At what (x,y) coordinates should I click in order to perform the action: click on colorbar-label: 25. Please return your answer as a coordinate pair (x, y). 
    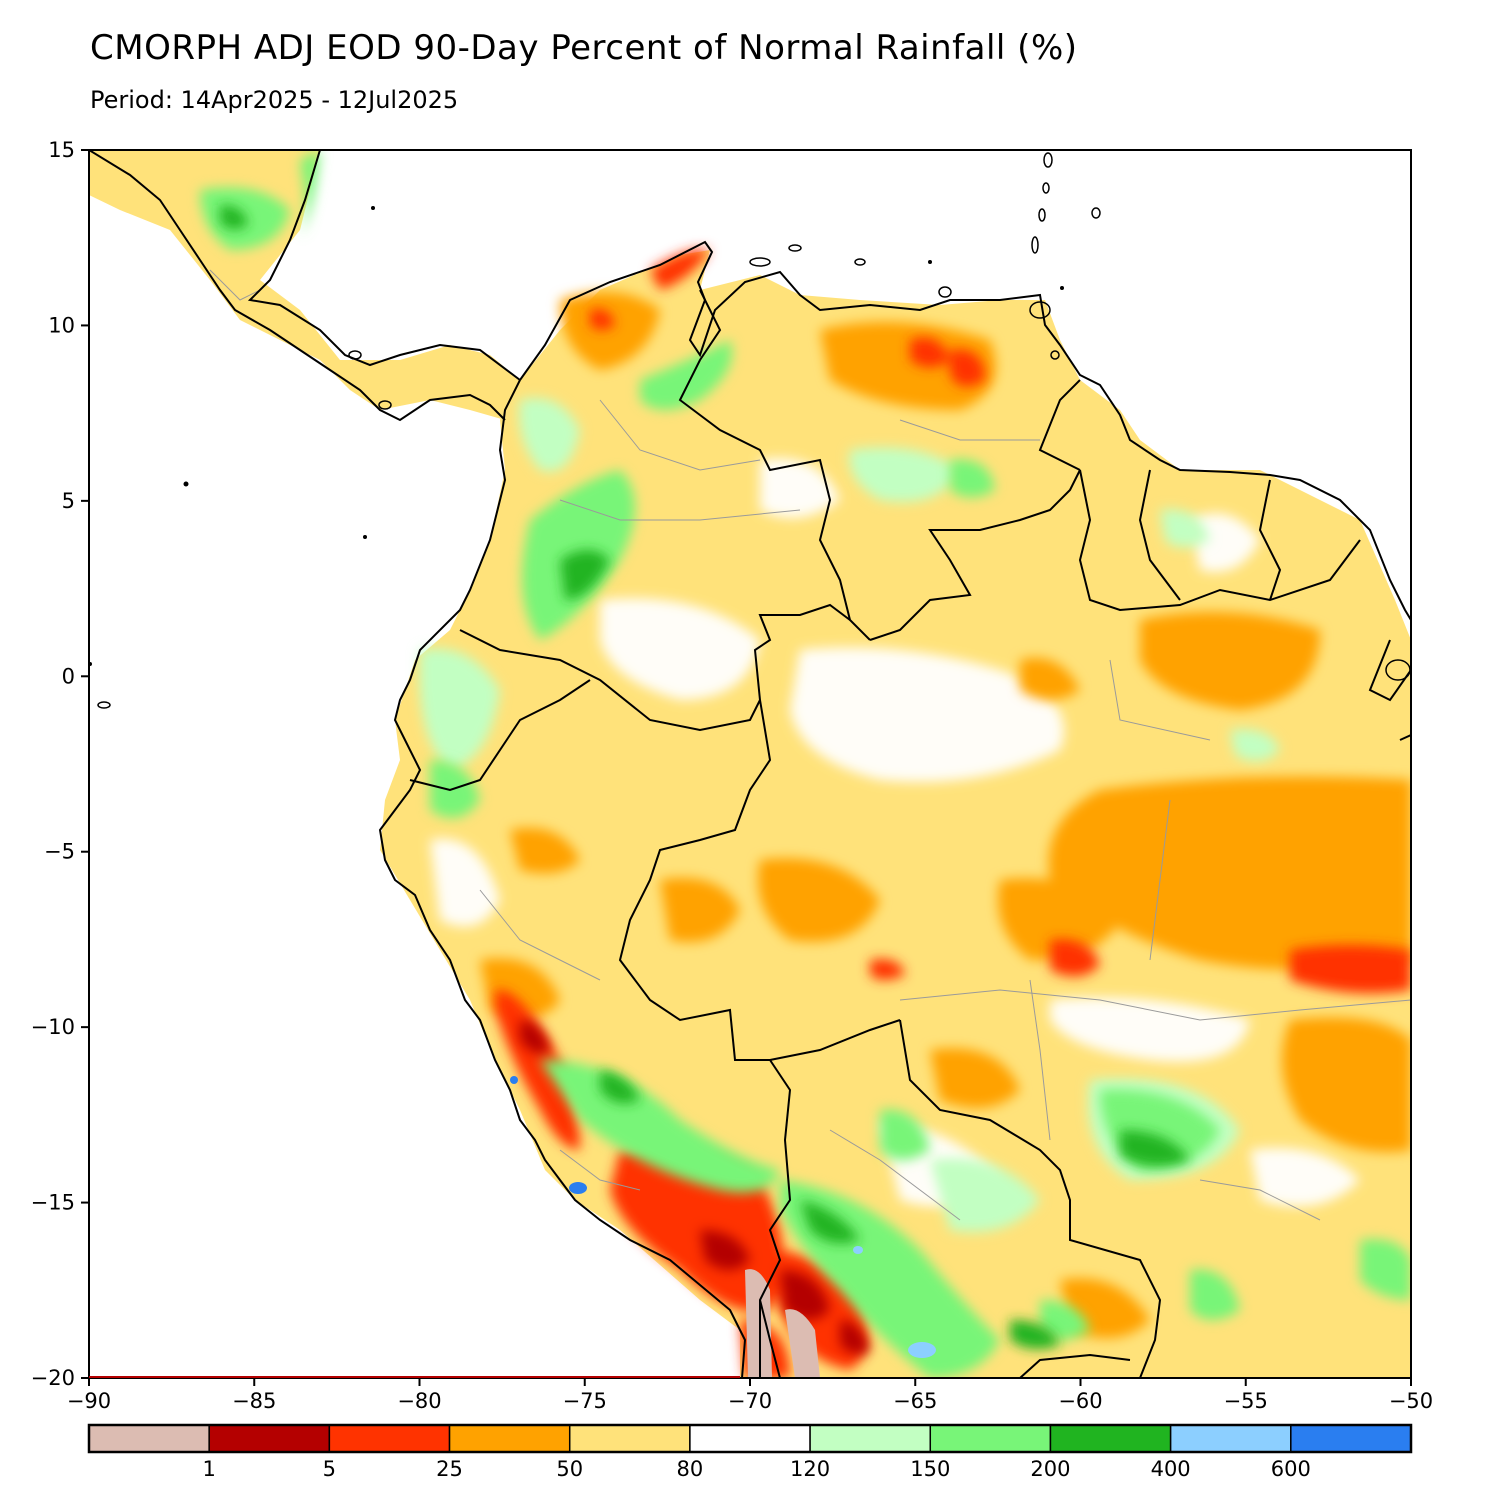
    Looking at the image, I should click on (449, 1469).